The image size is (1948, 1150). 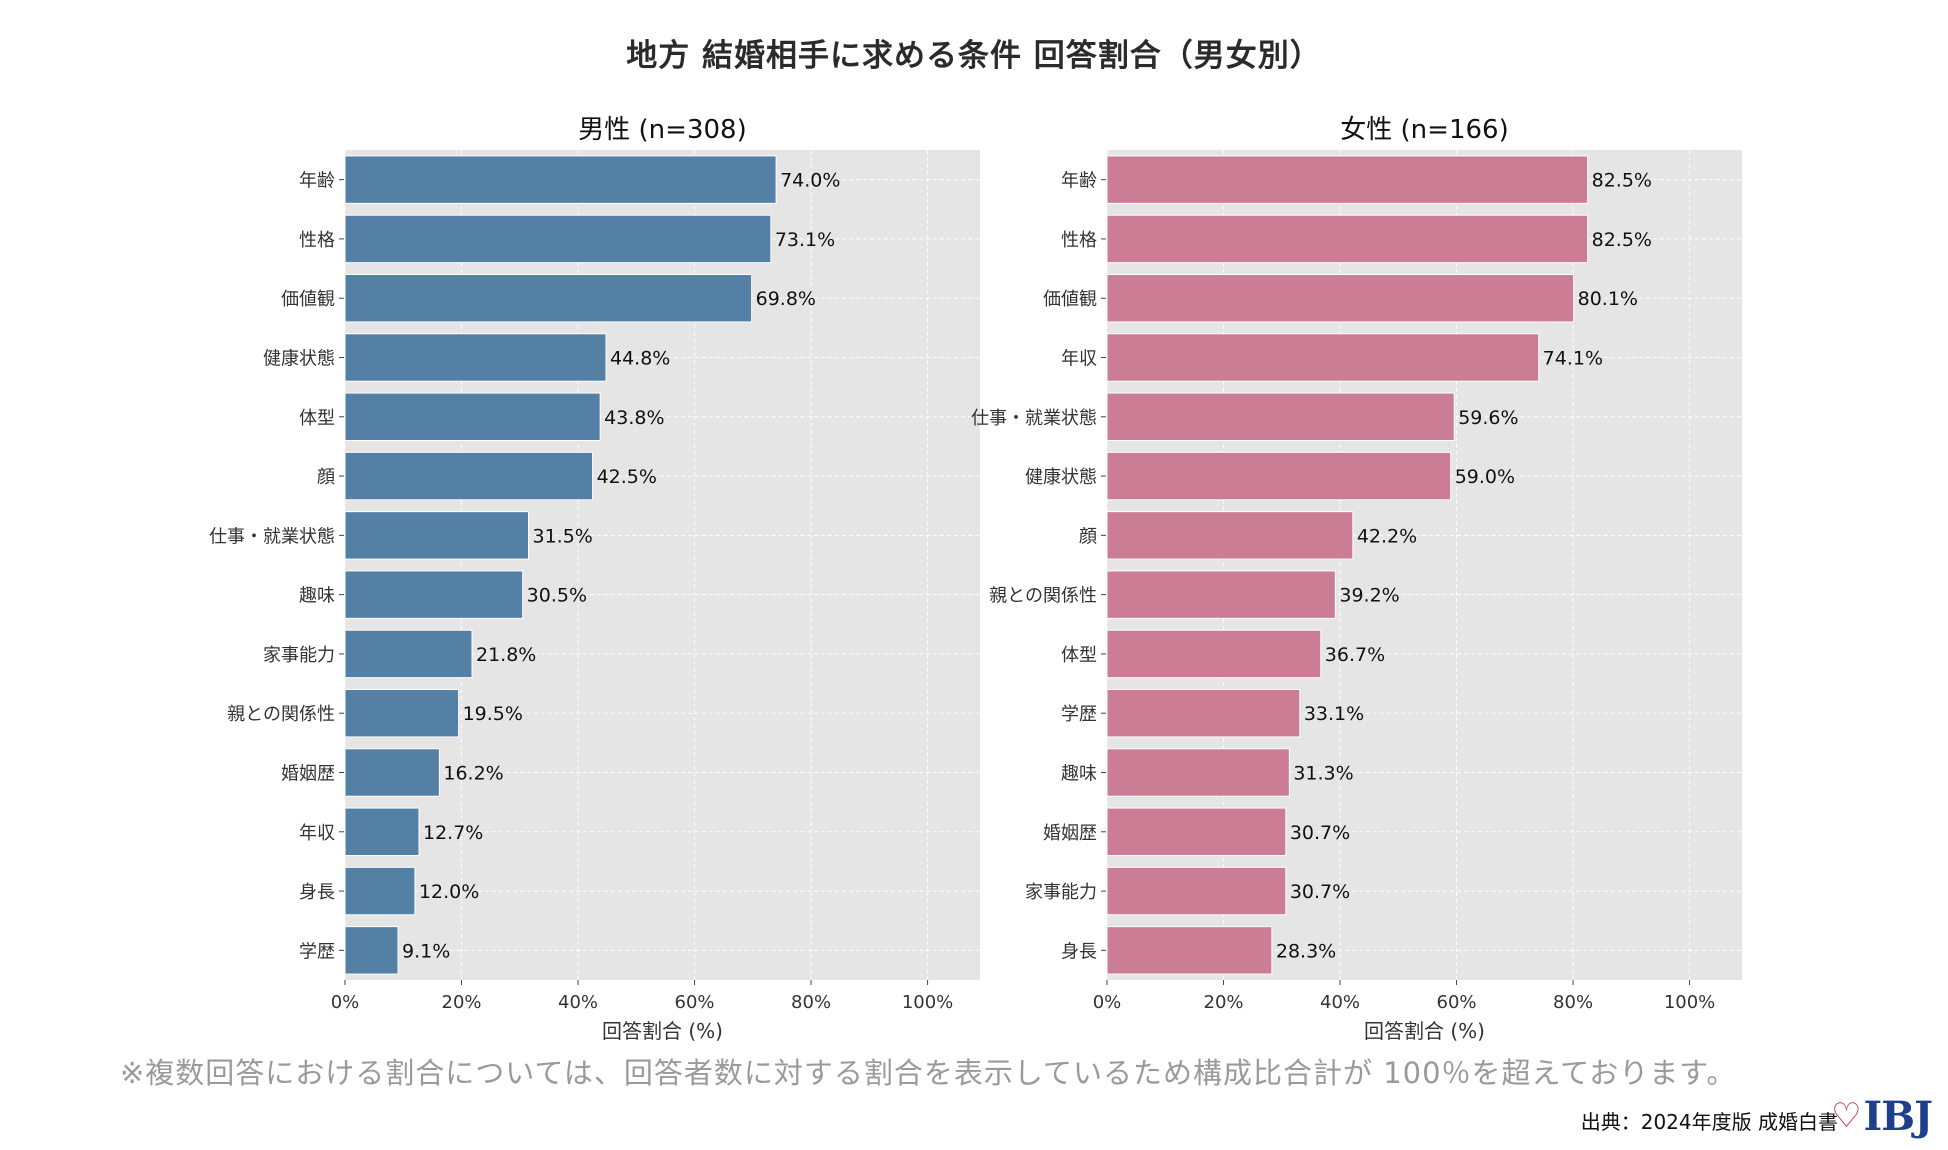 What do you see at coordinates (640, 359) in the screenshot?
I see `data-label: 44.8%` at bounding box center [640, 359].